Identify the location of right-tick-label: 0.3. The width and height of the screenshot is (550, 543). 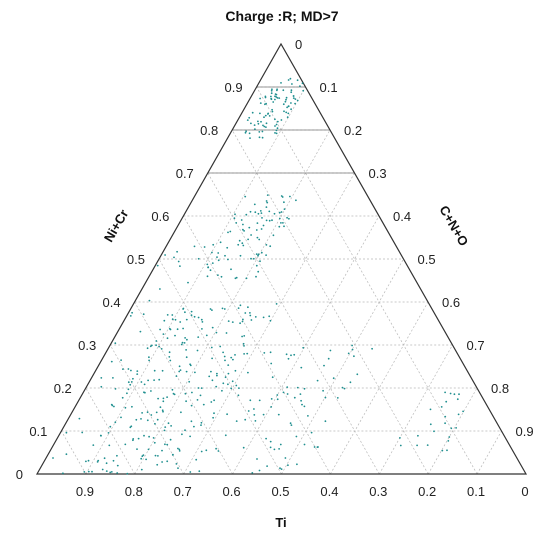
(378, 173).